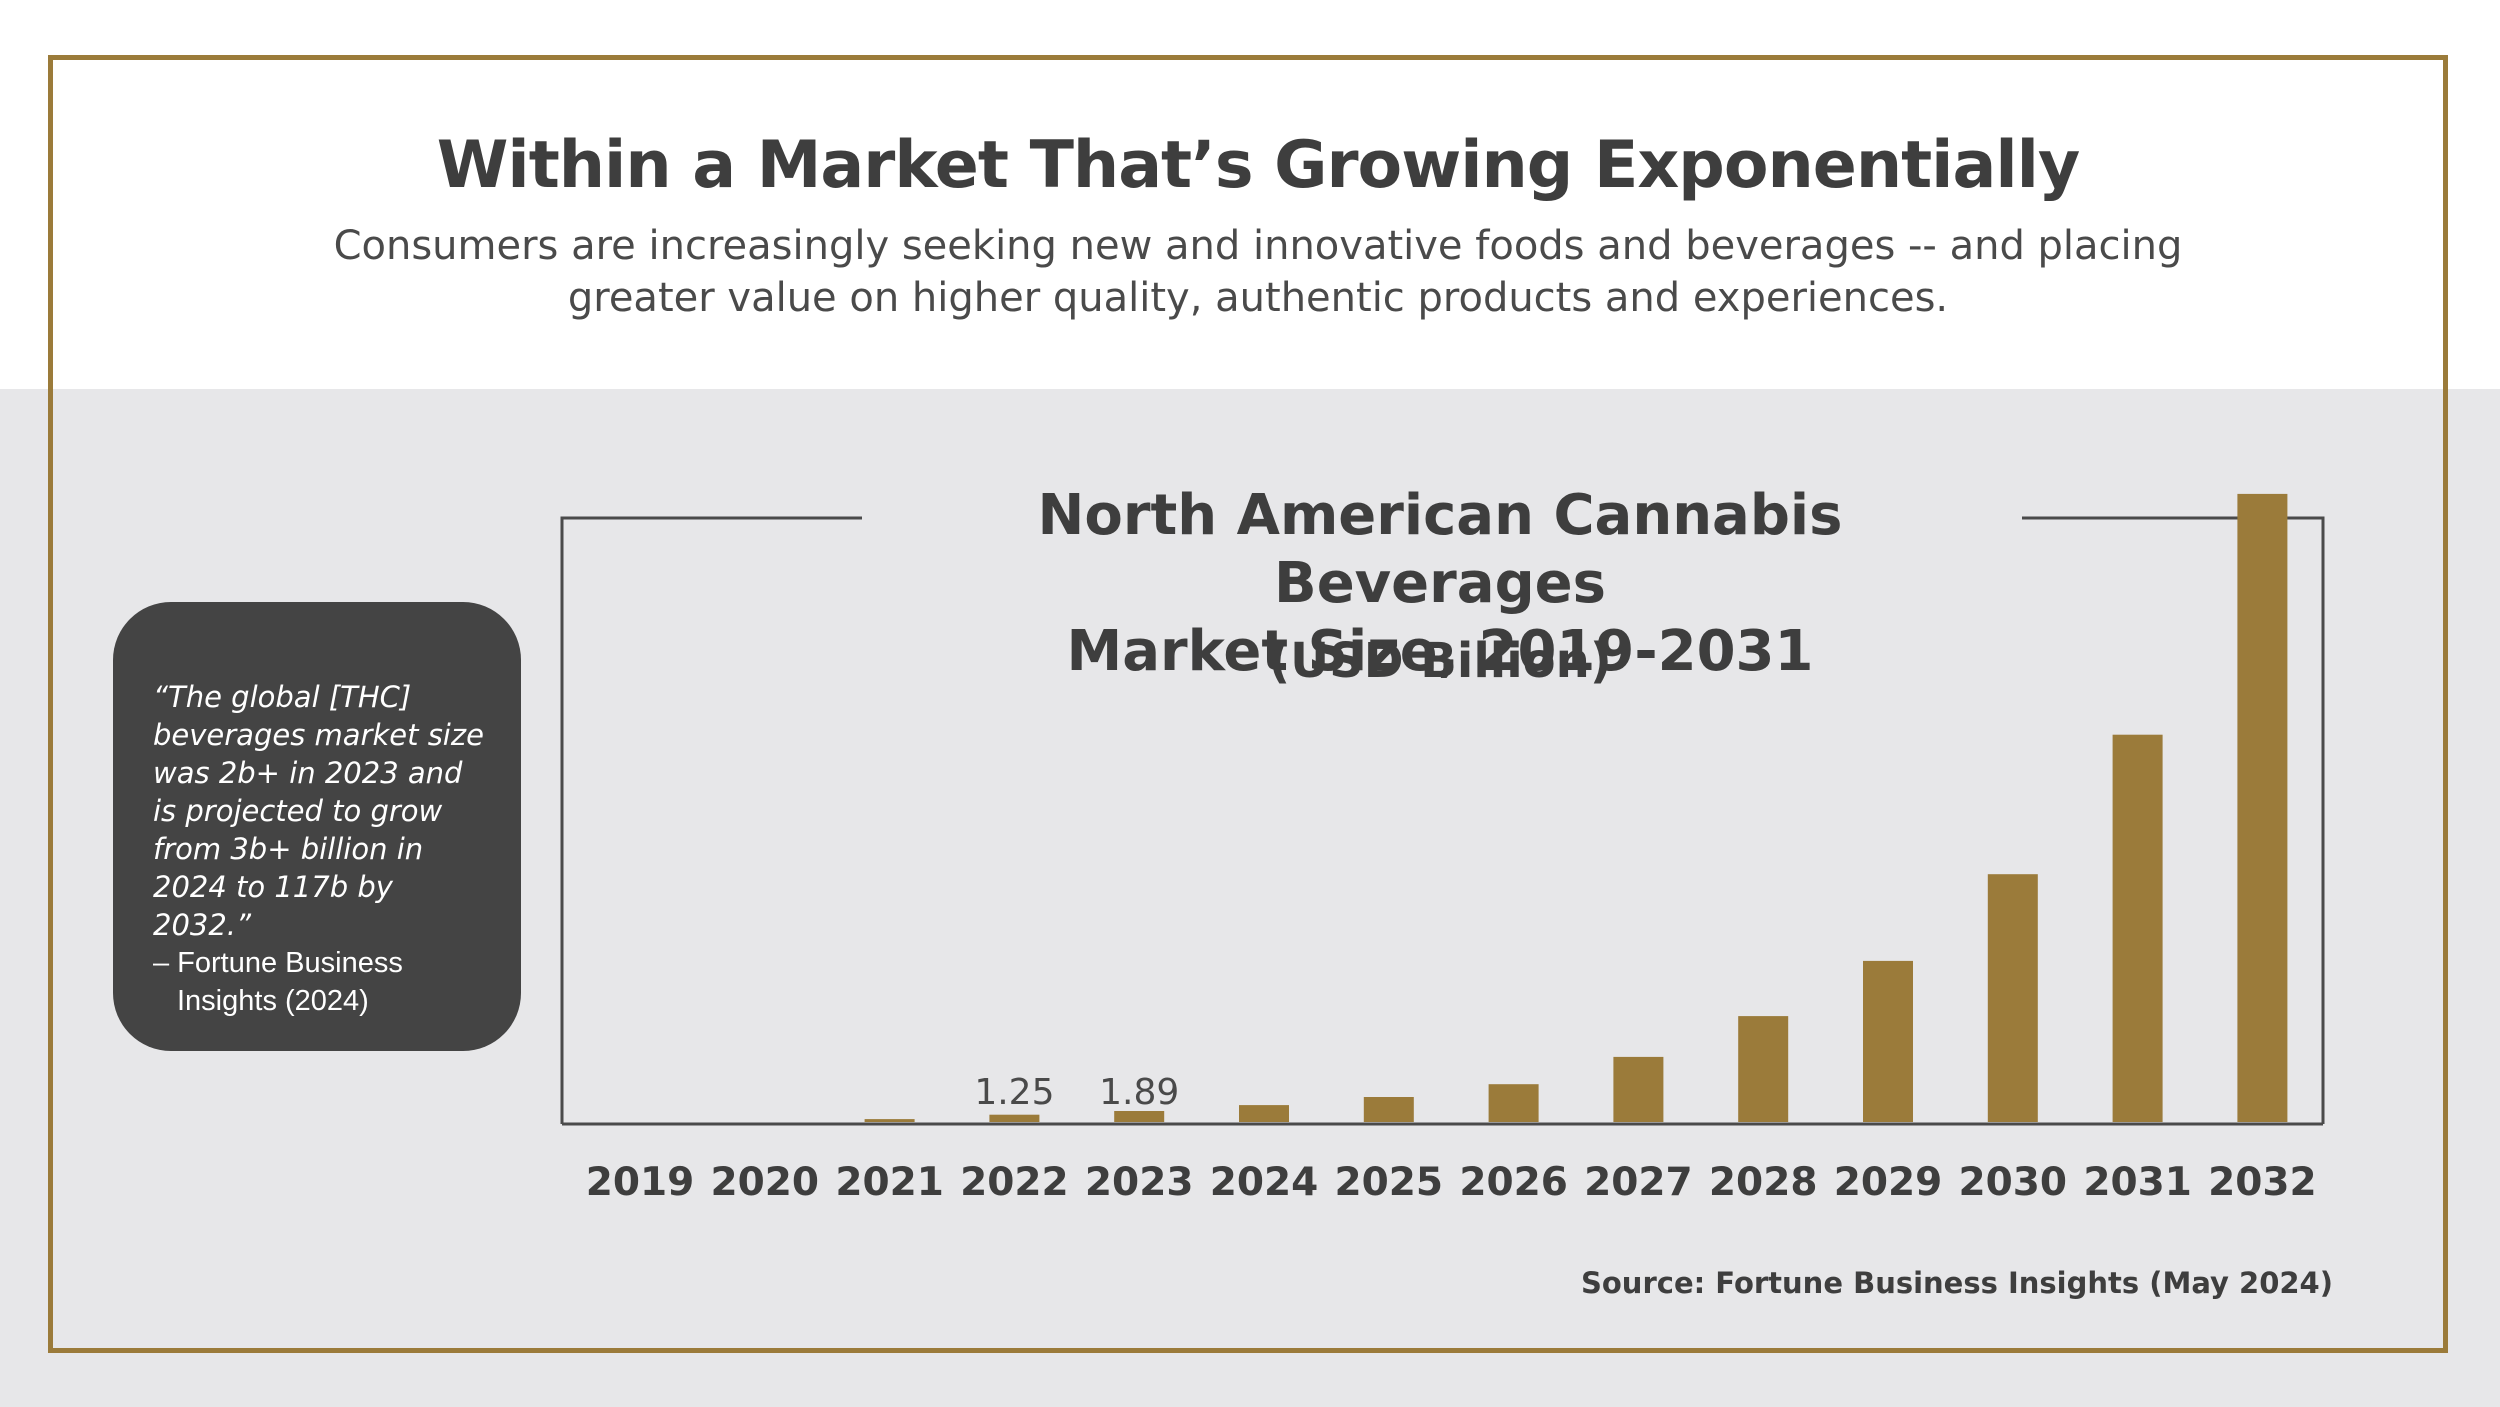  I want to click on chart-unit-label: (USD Billion), so click(1440, 661).